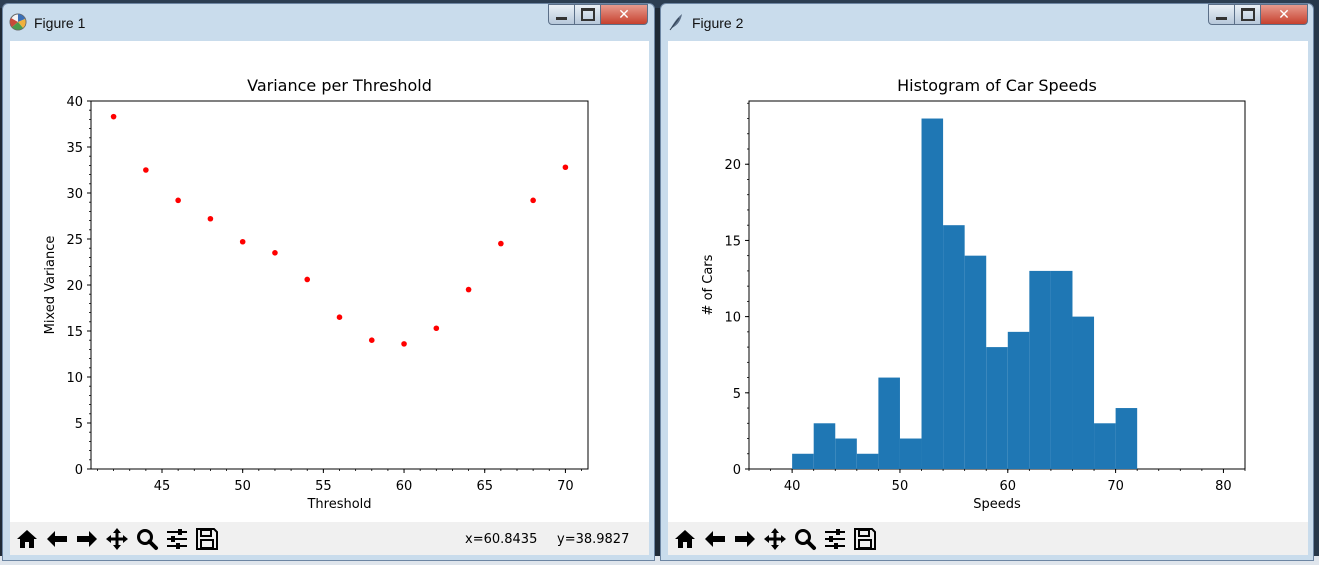 Image resolution: width=1319 pixels, height=565 pixels. Describe the element at coordinates (593, 539) in the screenshot. I see `cursor-y-readout: y=38.9827` at that location.